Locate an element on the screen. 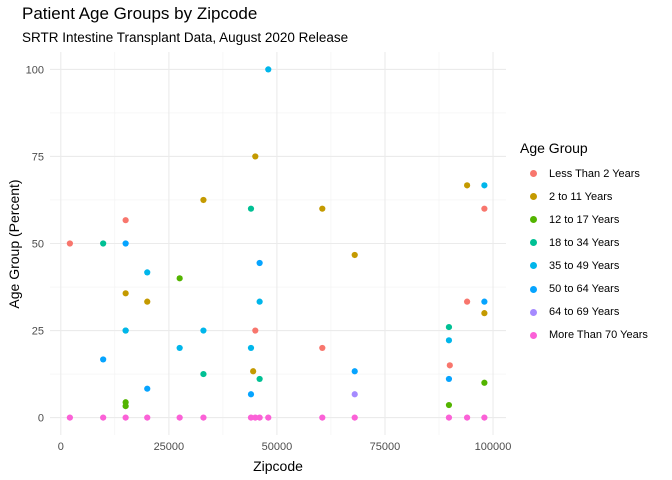 The width and height of the screenshot is (672, 480). series-64-to-69-years is located at coordinates (354, 394).